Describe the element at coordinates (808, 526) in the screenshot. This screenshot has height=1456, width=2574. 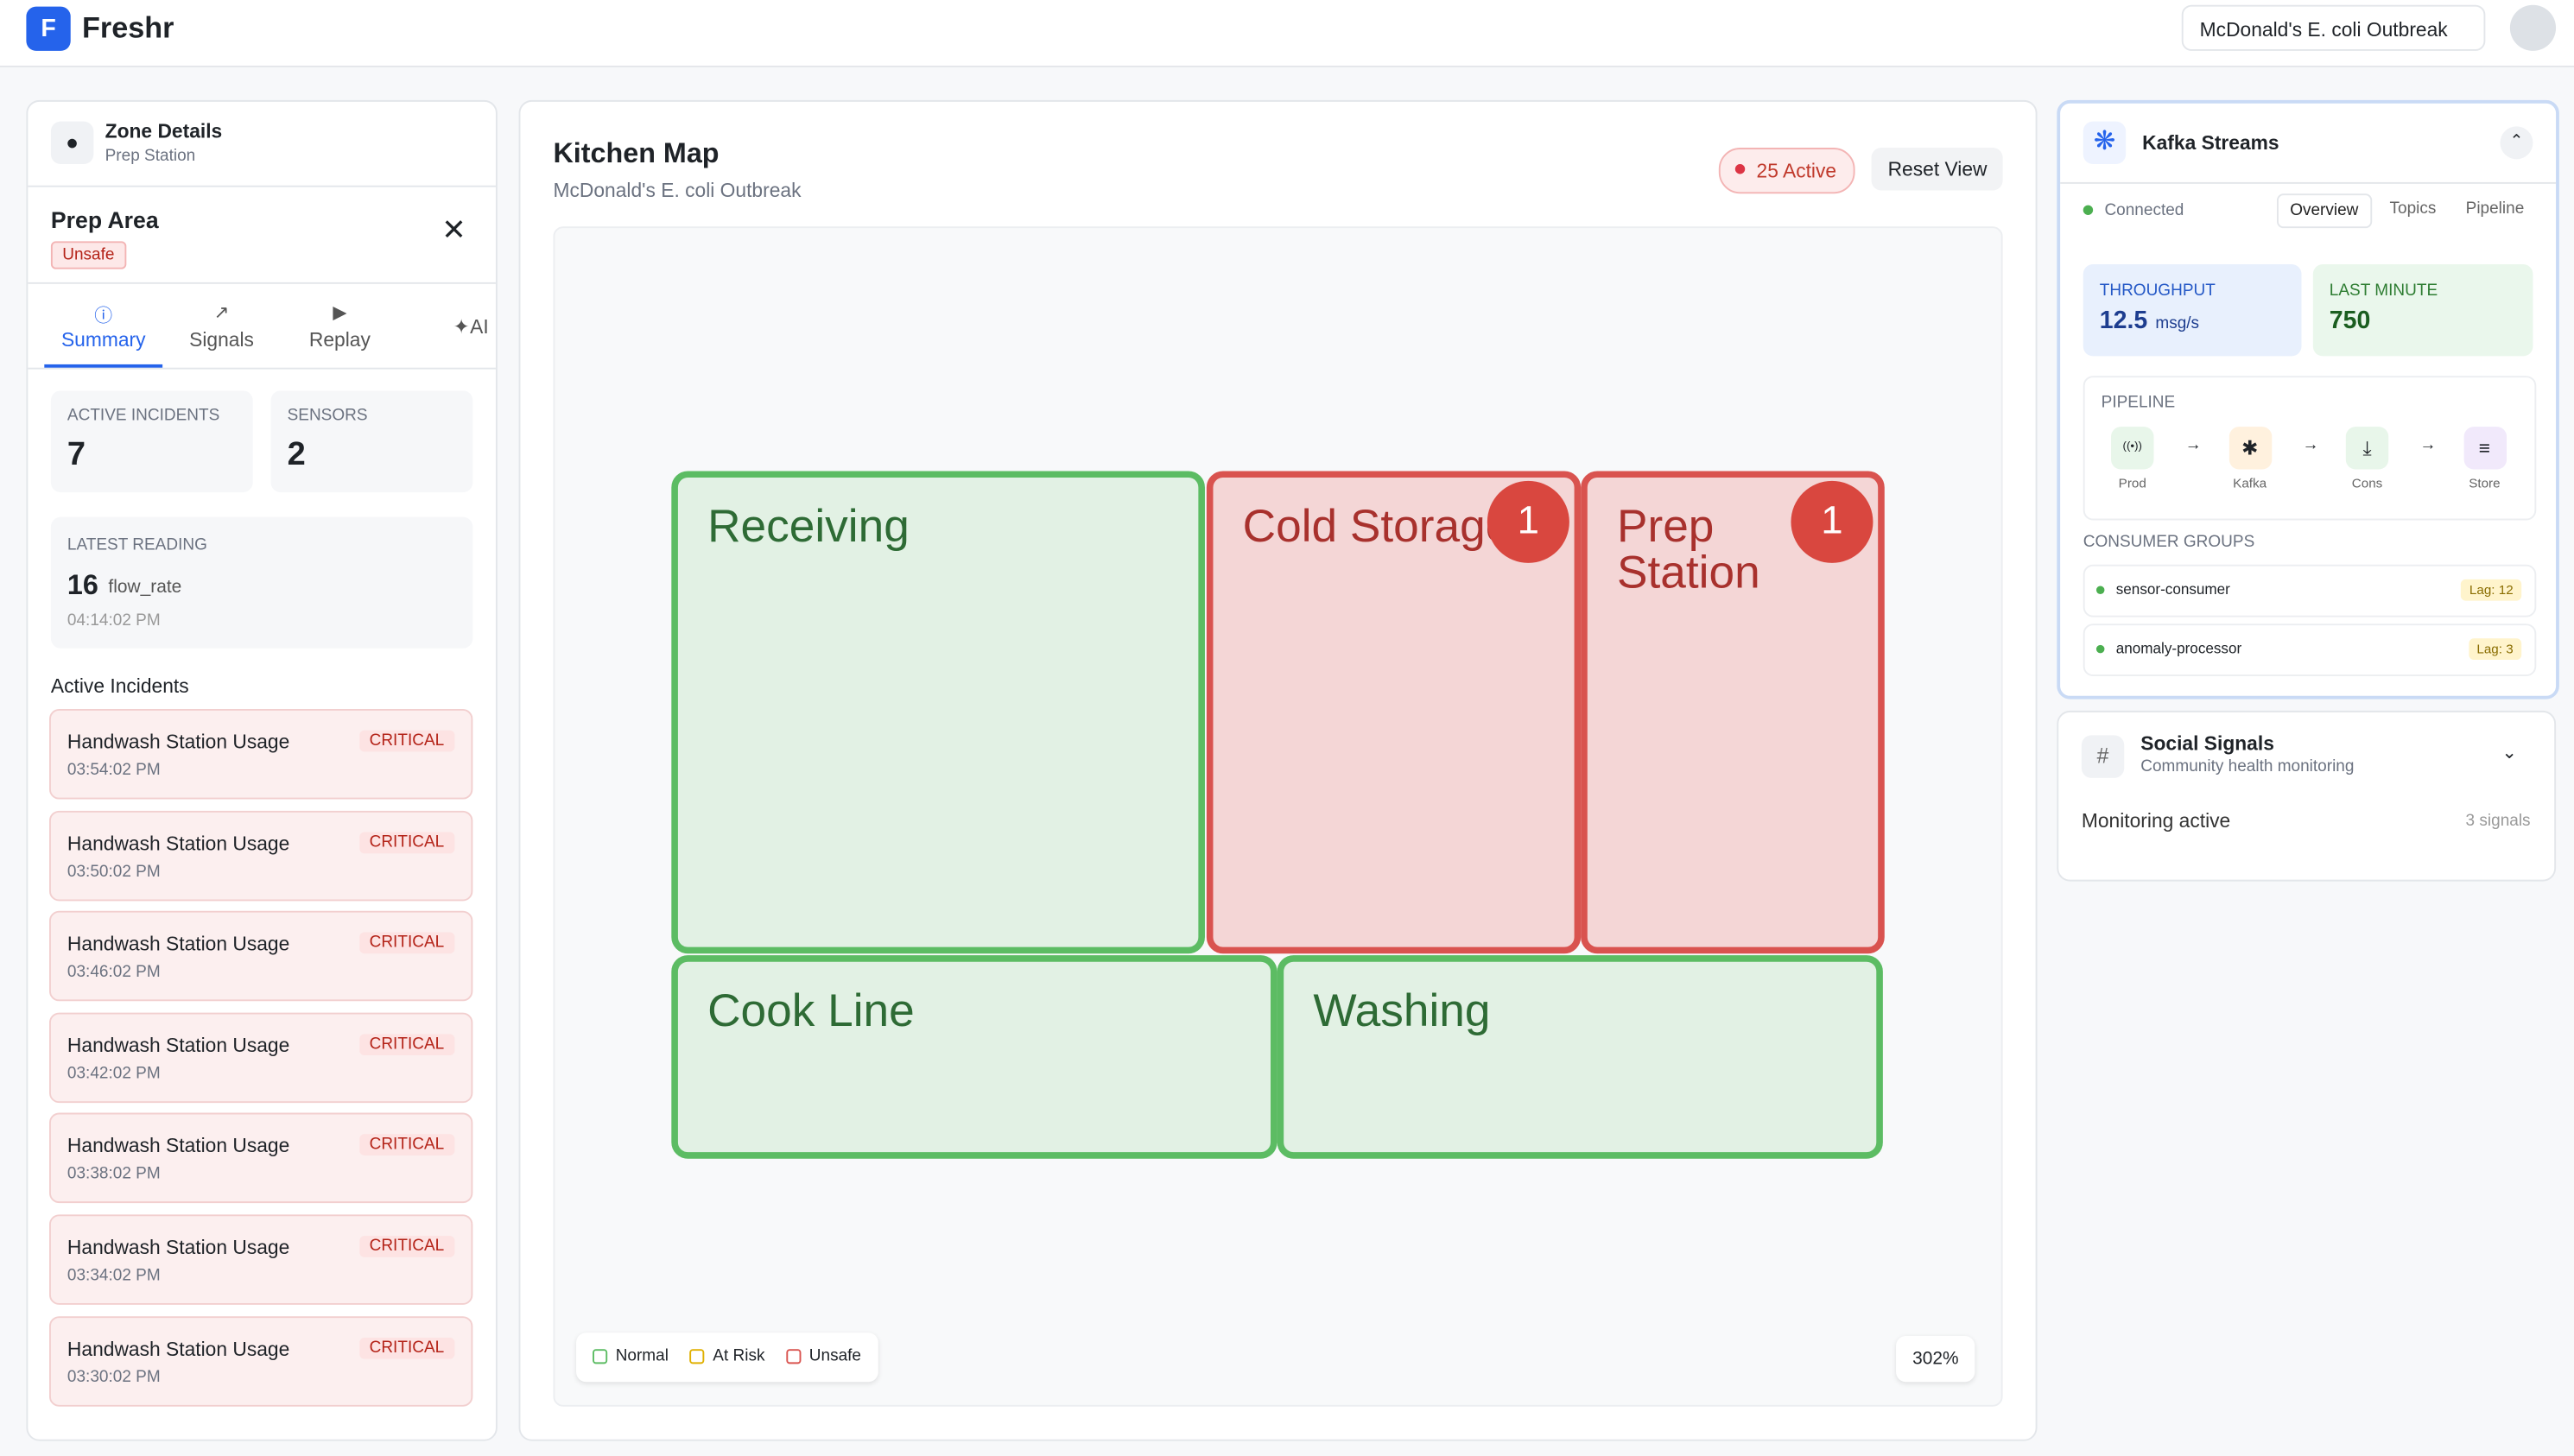
I see `zone-label: Receiving` at that location.